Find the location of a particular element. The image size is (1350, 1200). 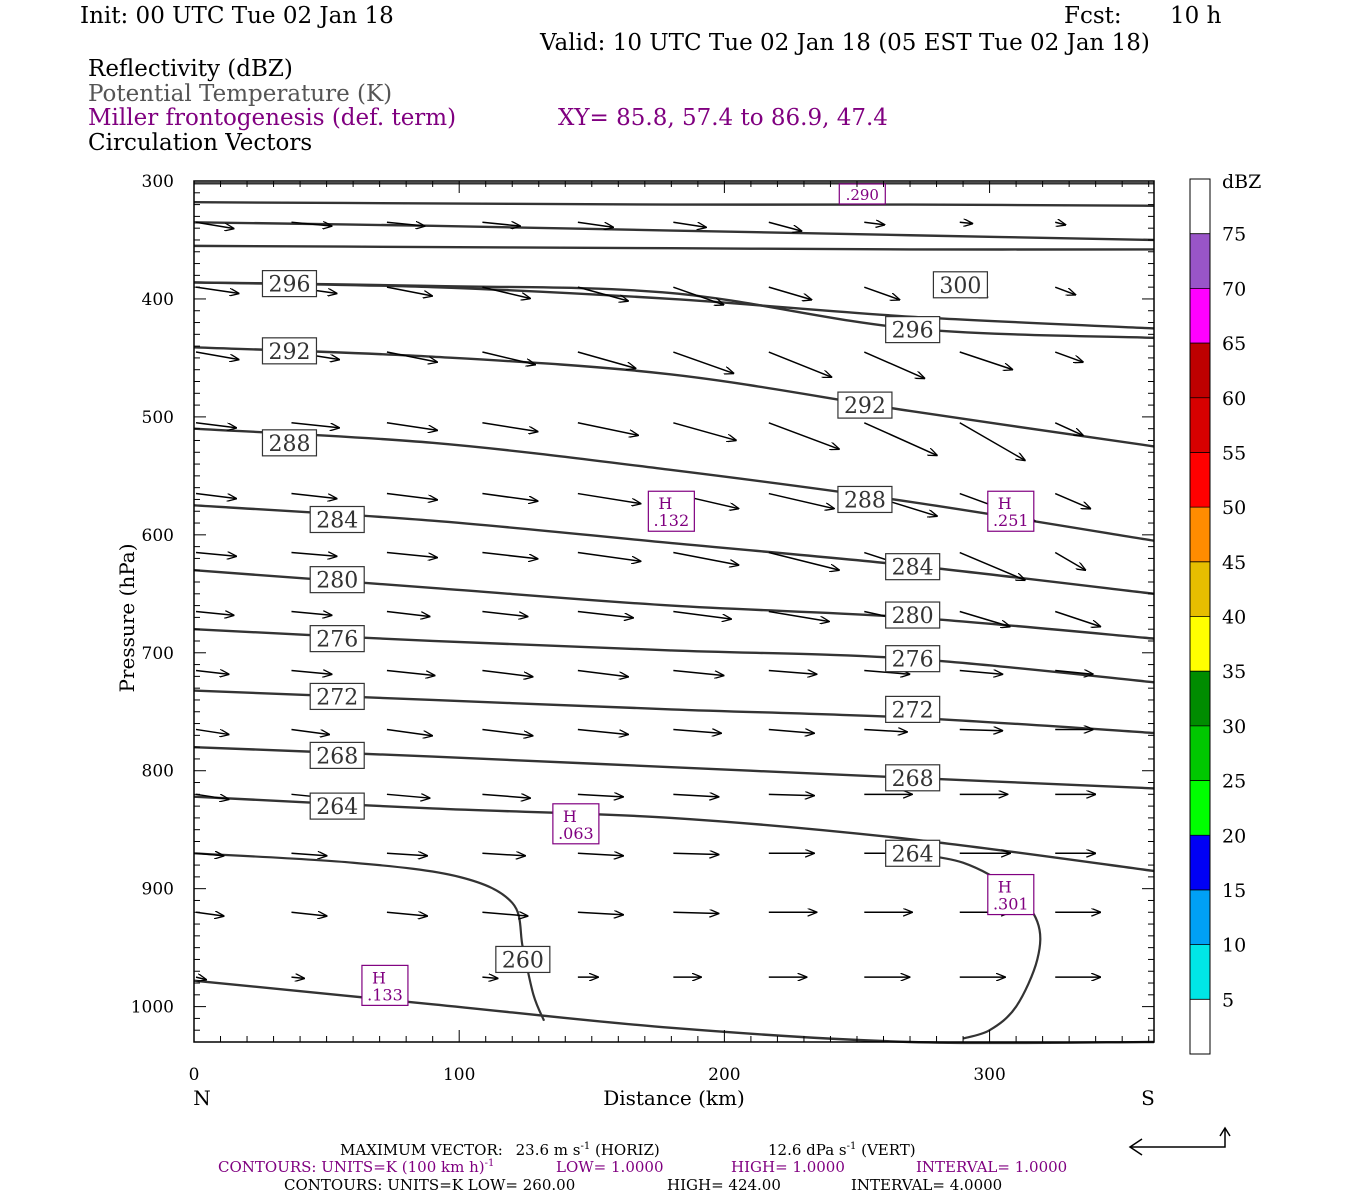

theta-label: 272 is located at coordinates (913, 710).